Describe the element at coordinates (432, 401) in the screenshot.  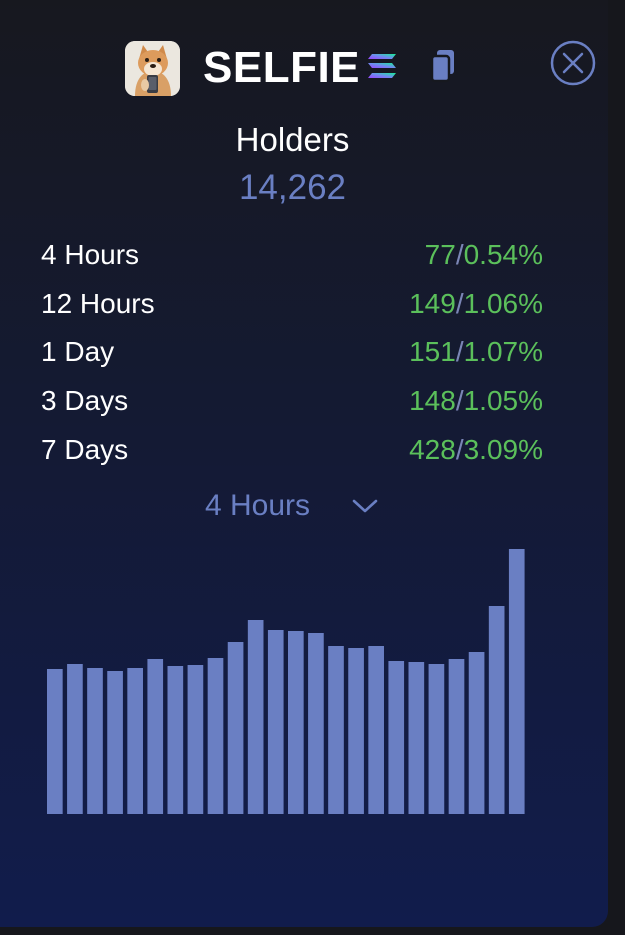
I see `stat-count: 148` at that location.